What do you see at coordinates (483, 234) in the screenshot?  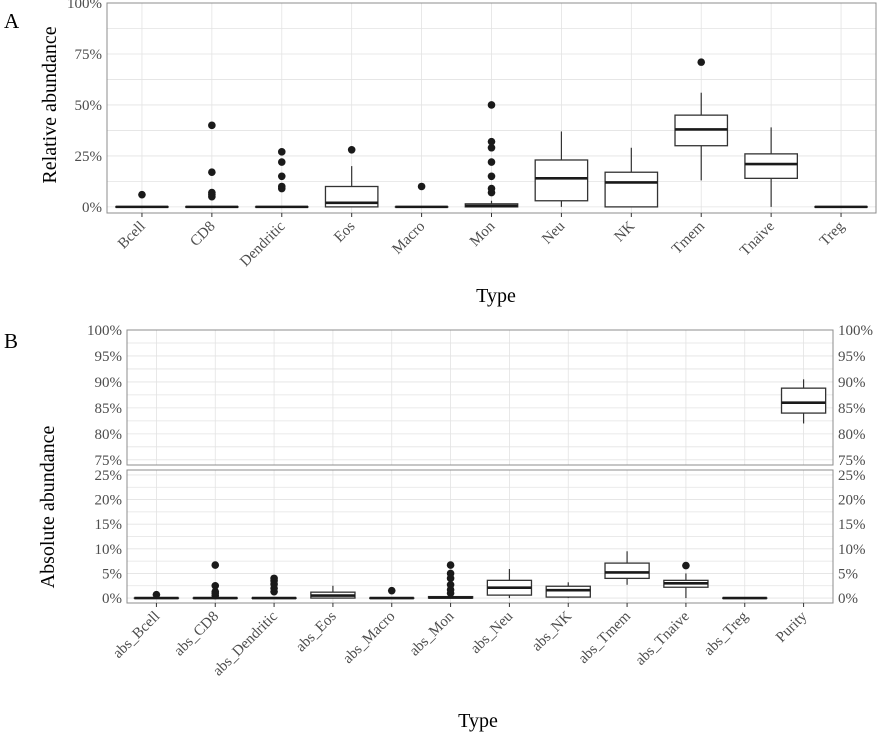 I see `panel-a-x-tick-label: Mon` at bounding box center [483, 234].